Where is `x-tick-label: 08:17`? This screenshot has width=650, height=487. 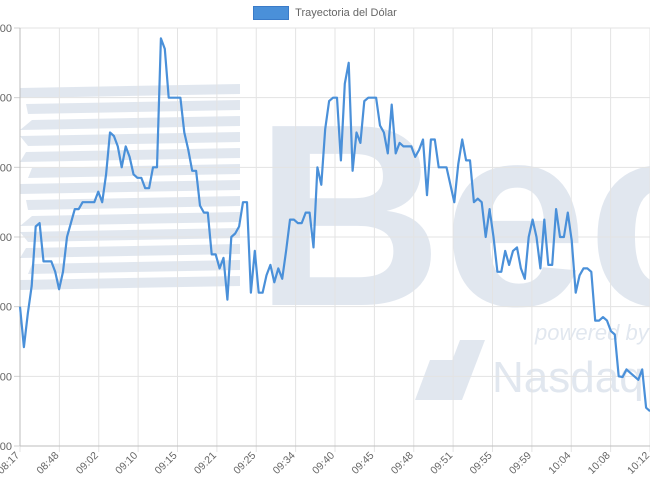
x-tick-label: 08:17 is located at coordinates (11, 463).